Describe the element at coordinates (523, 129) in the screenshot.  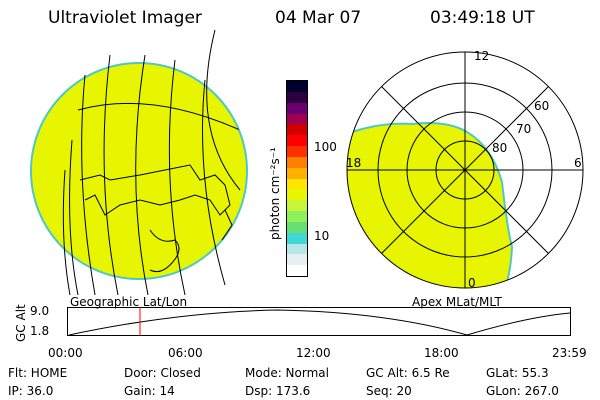
I see `mlat-label-70: 70` at that location.